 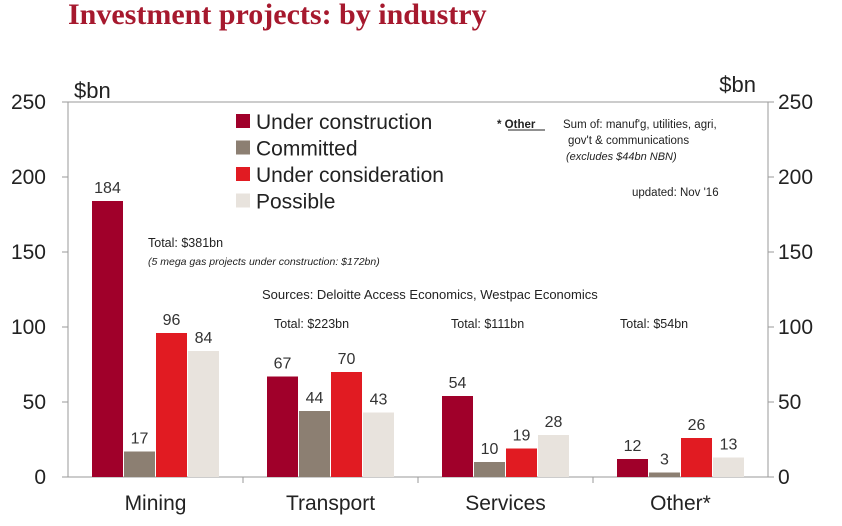 What do you see at coordinates (34, 402) in the screenshot?
I see `y-tick-label-left: 50` at bounding box center [34, 402].